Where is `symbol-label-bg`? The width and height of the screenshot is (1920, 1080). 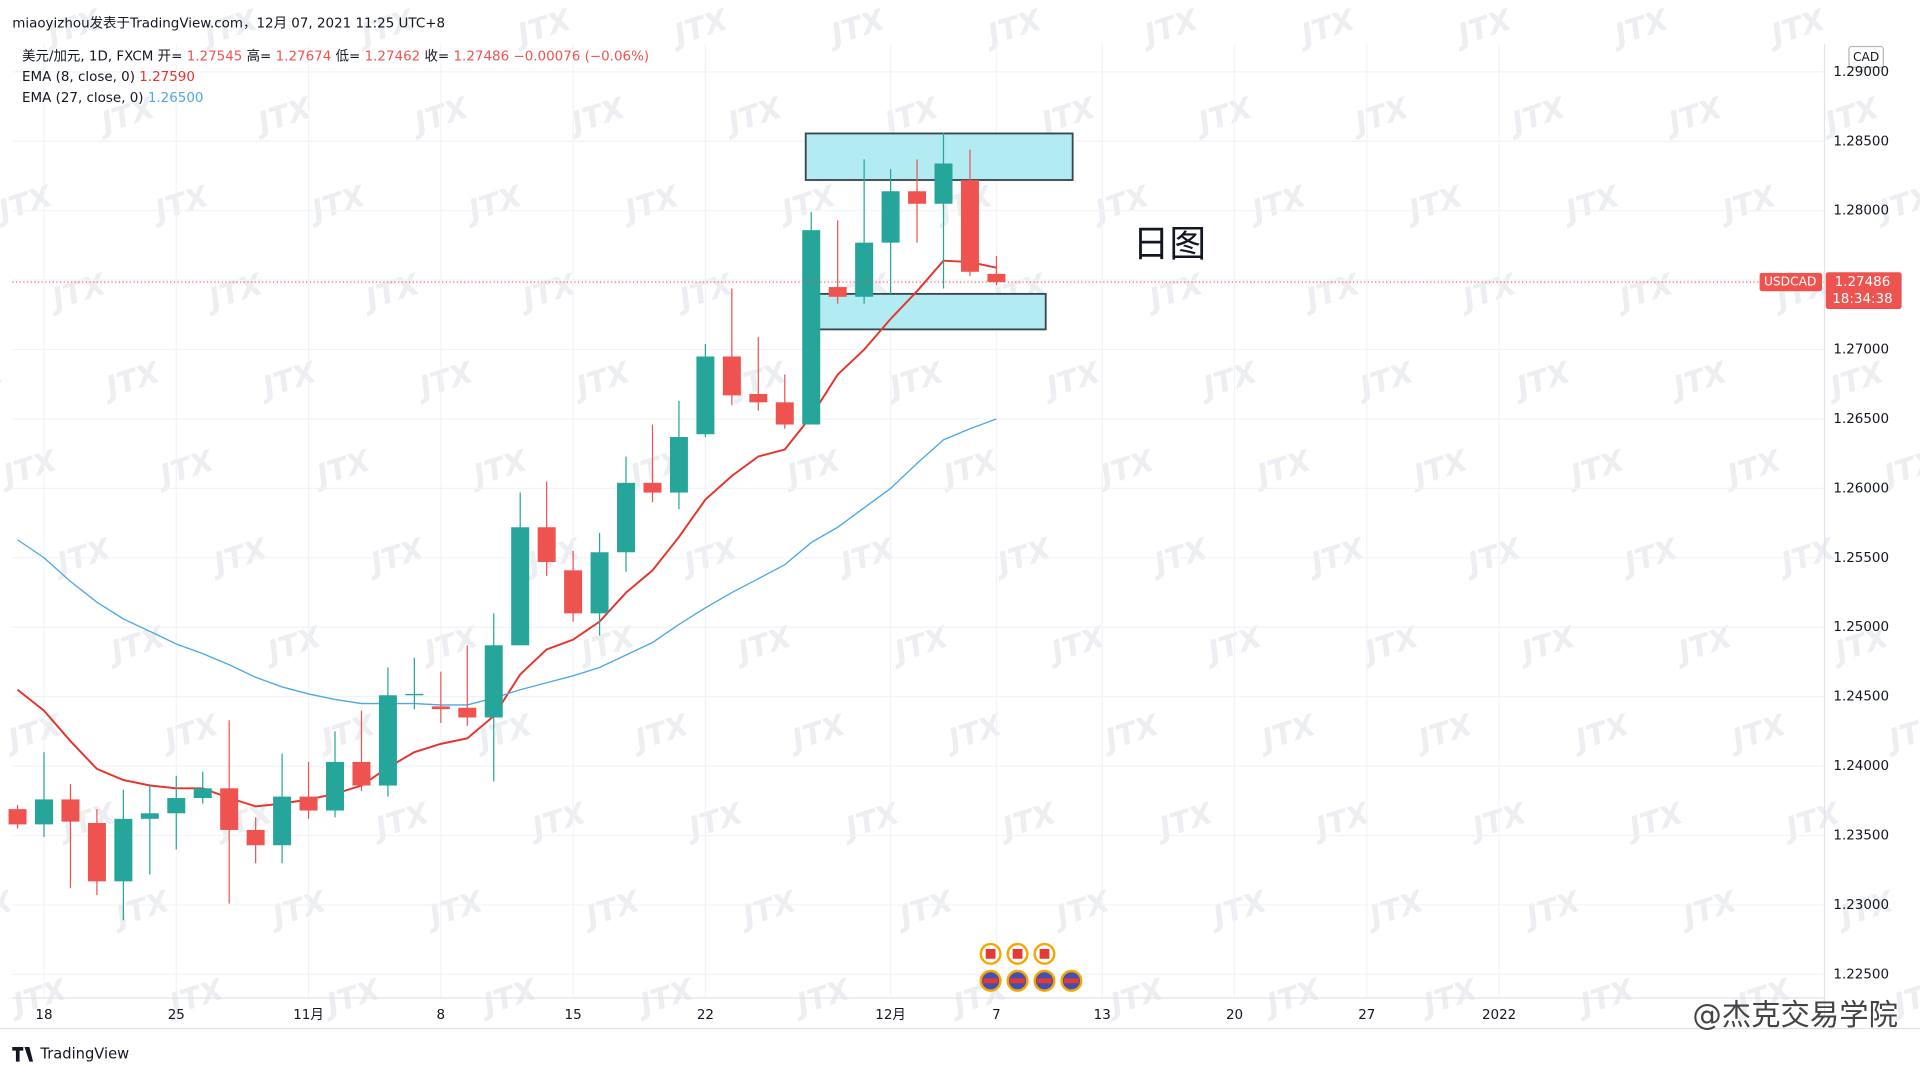 symbol-label-bg is located at coordinates (1791, 282).